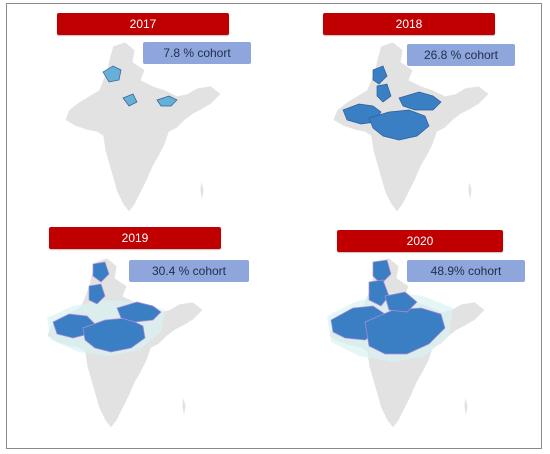 The height and width of the screenshot is (454, 550). I want to click on cohort-badge: 26.8 % cohort, so click(461, 55).